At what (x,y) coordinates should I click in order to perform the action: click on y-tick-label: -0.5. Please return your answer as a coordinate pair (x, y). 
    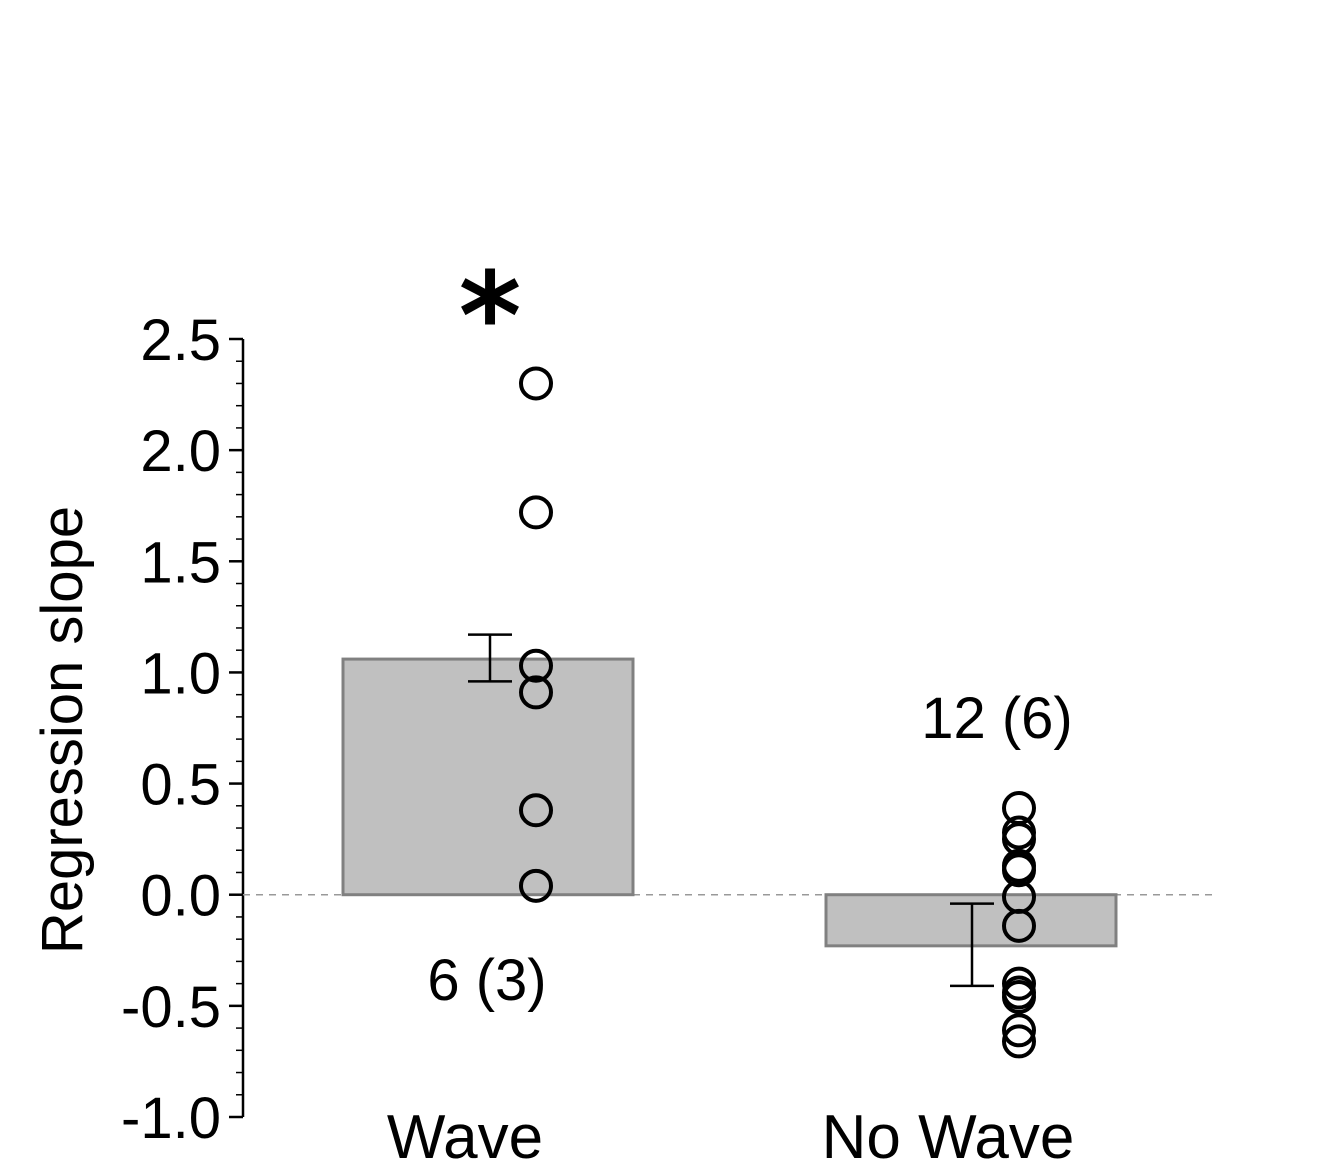
    Looking at the image, I should click on (171, 1007).